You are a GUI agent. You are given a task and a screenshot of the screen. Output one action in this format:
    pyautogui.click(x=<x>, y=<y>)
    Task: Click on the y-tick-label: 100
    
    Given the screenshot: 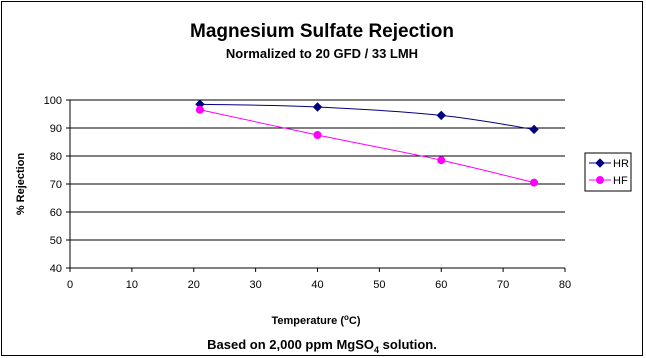 What is the action you would take?
    pyautogui.click(x=53, y=101)
    